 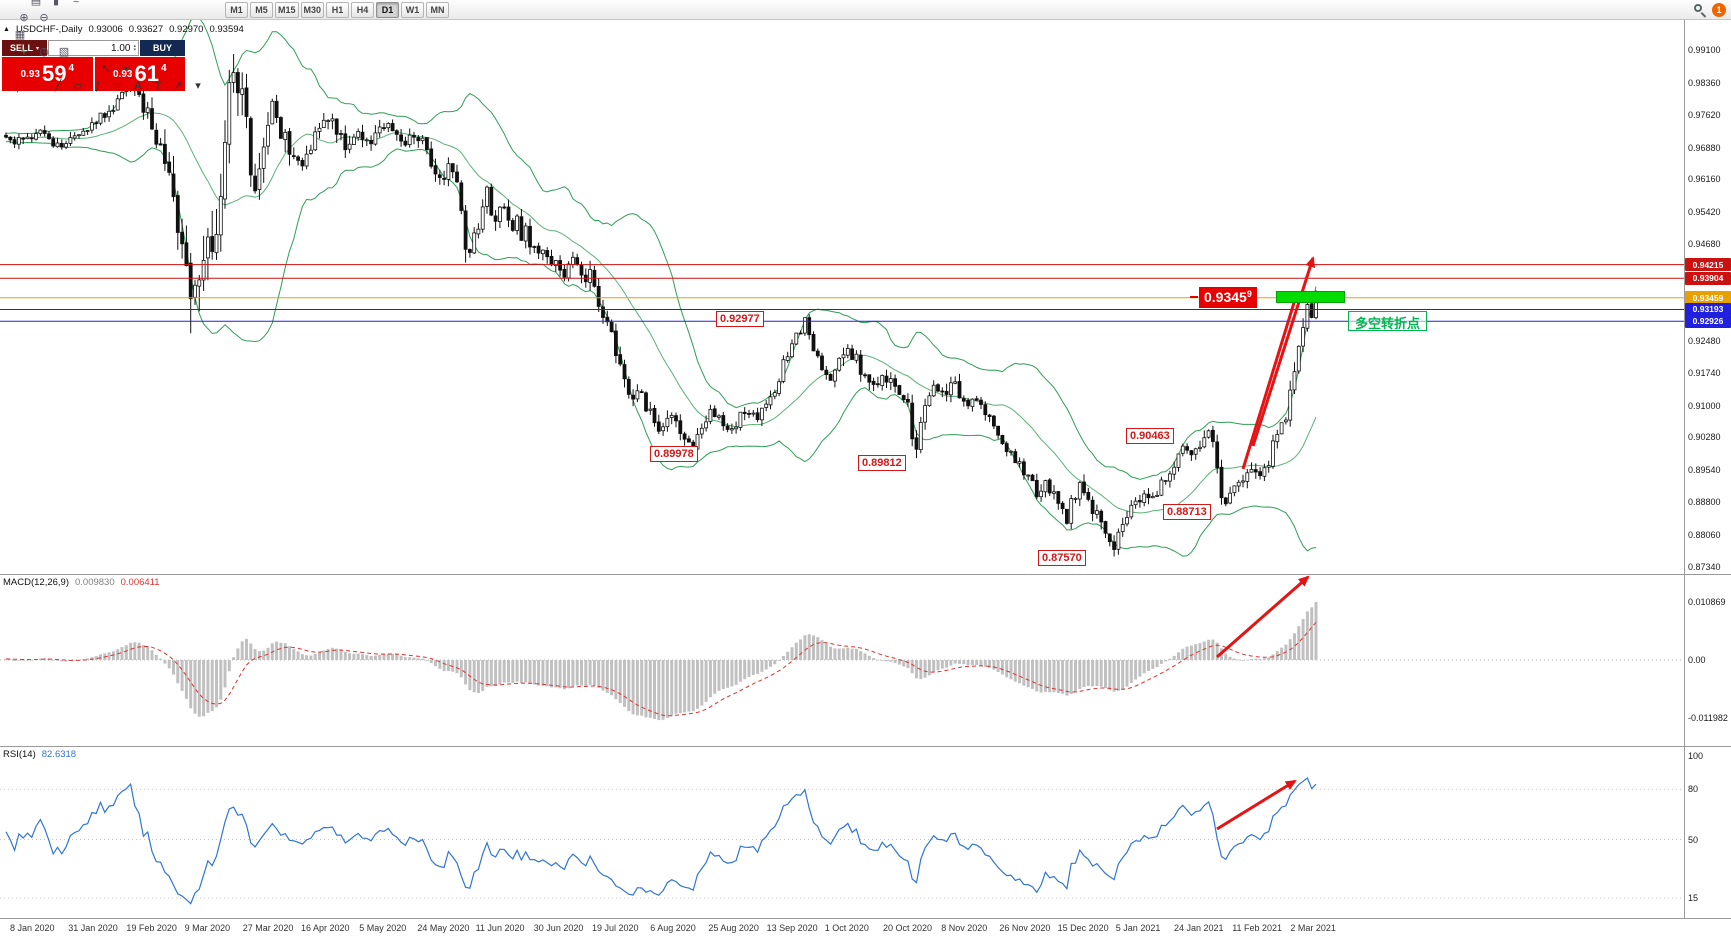 I want to click on arrows-tool-icon: ↗, so click(x=178, y=85).